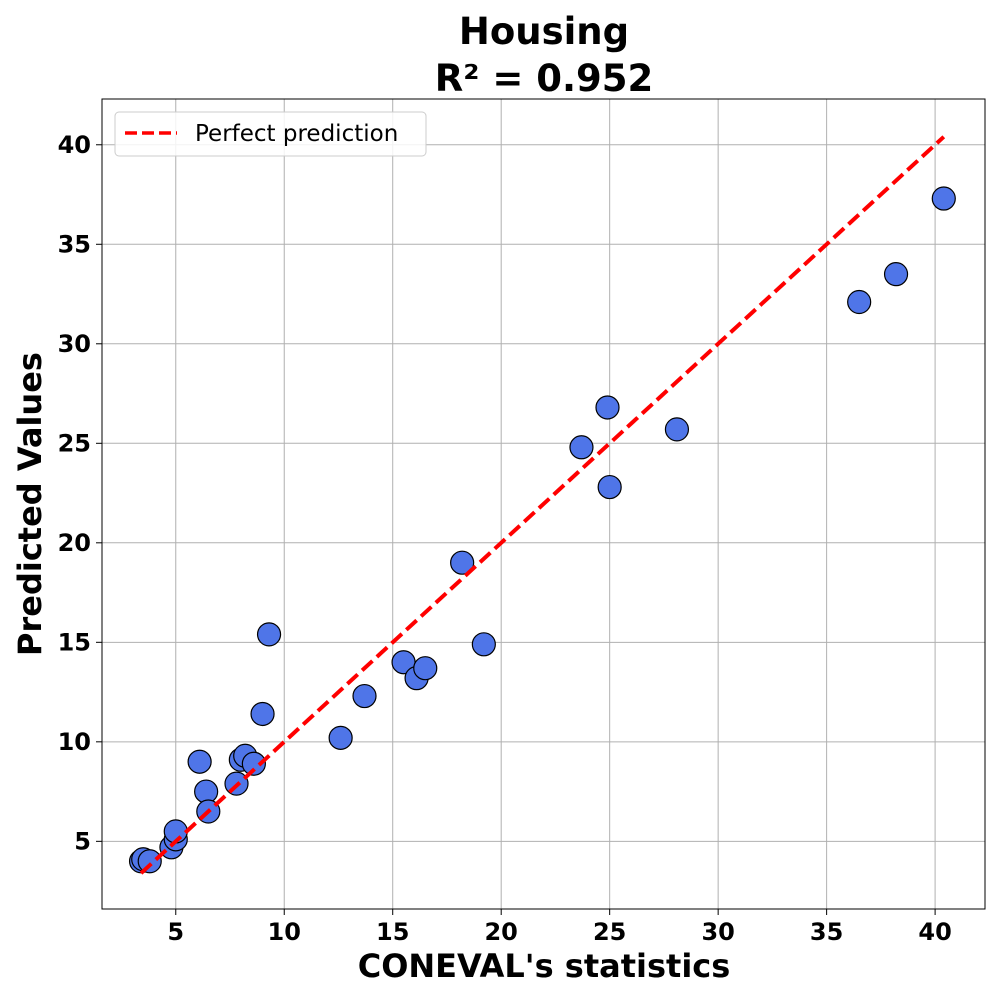  What do you see at coordinates (544, 55) in the screenshot?
I see `chart-title-group: Housing R² = 0.952` at bounding box center [544, 55].